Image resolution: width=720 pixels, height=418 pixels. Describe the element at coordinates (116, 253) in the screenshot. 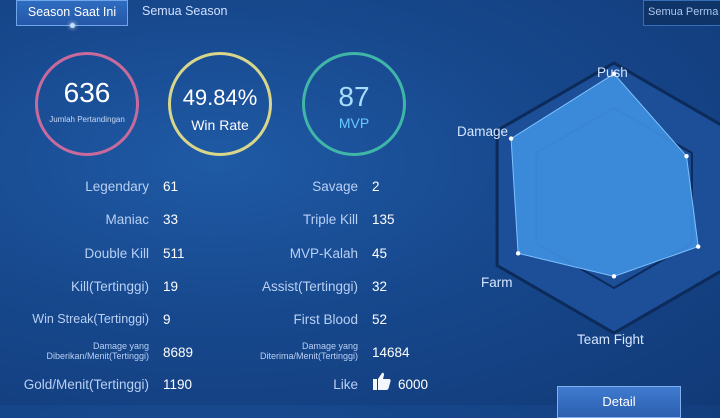

I see `stat-label-double-kill: Double Kill` at that location.